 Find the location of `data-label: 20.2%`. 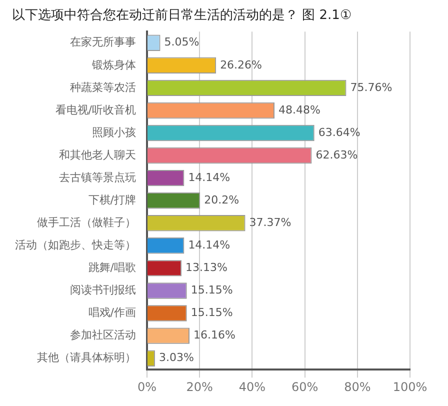

data-label: 20.2% is located at coordinates (222, 199).